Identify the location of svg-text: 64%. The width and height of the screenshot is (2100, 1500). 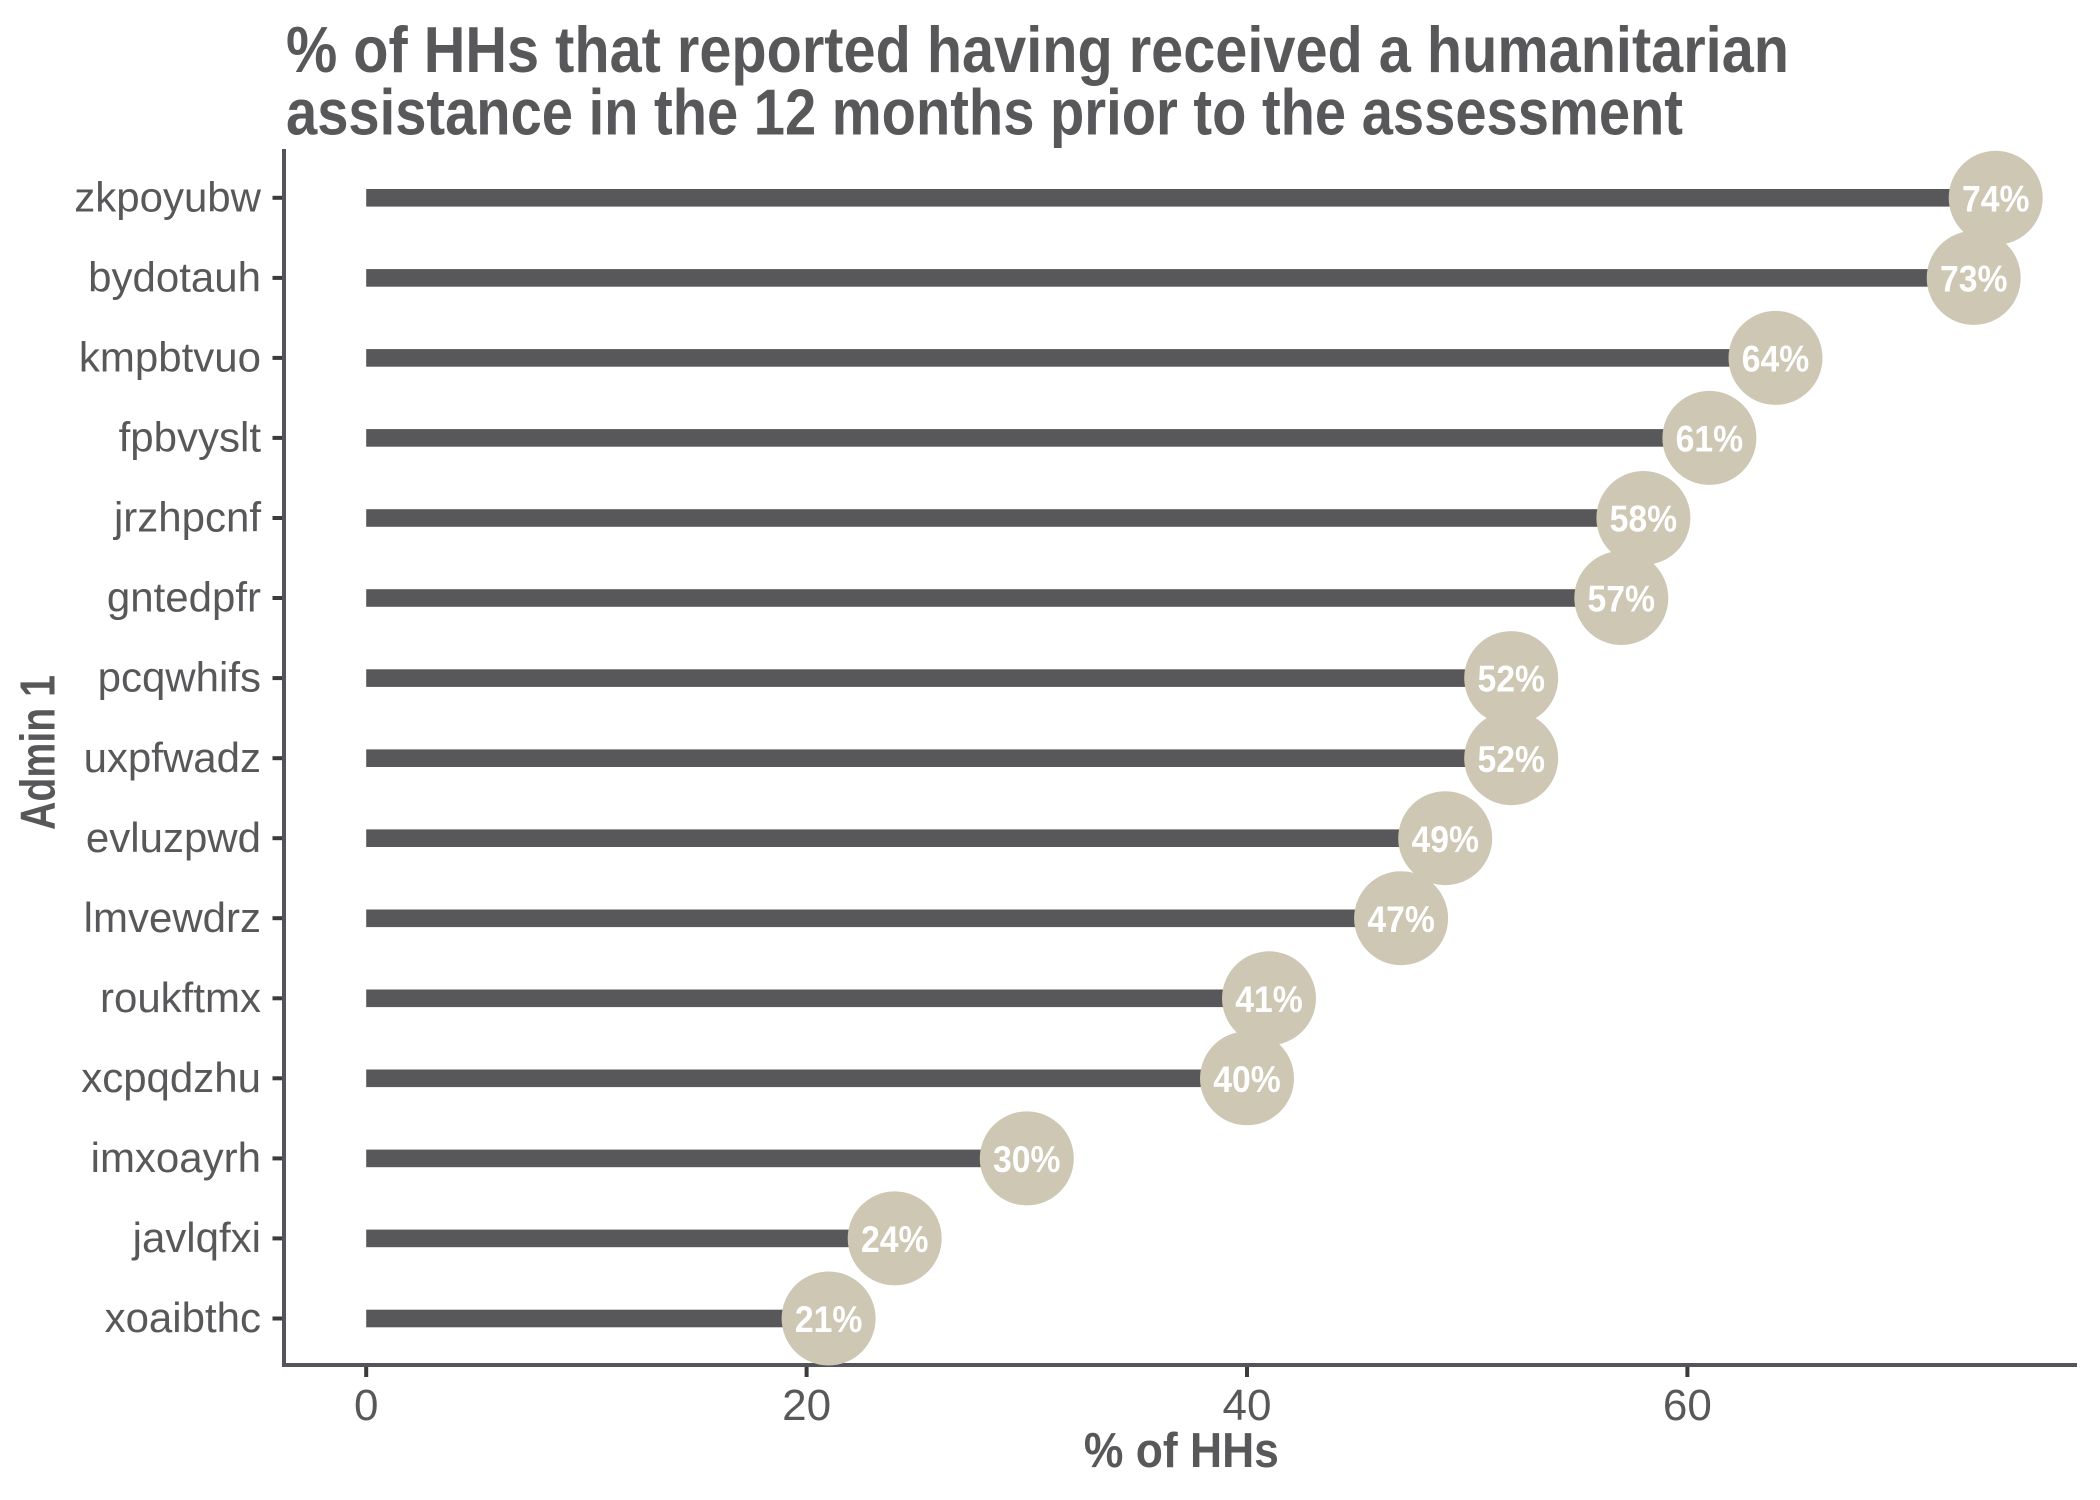
(1776, 359).